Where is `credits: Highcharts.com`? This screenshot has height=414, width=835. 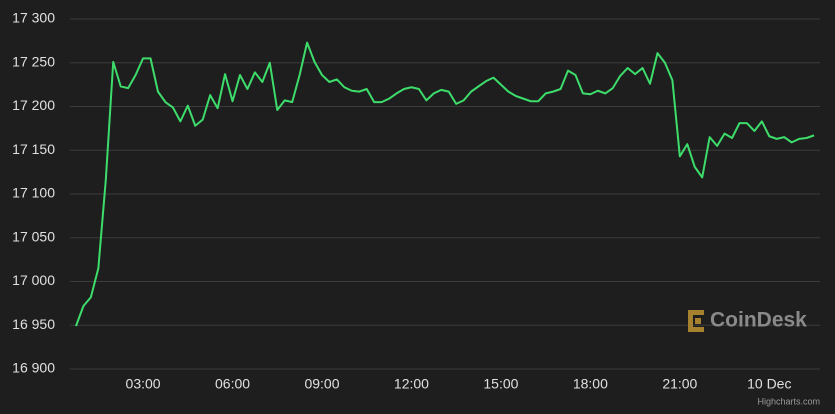
credits: Highcharts.com is located at coordinates (788, 401).